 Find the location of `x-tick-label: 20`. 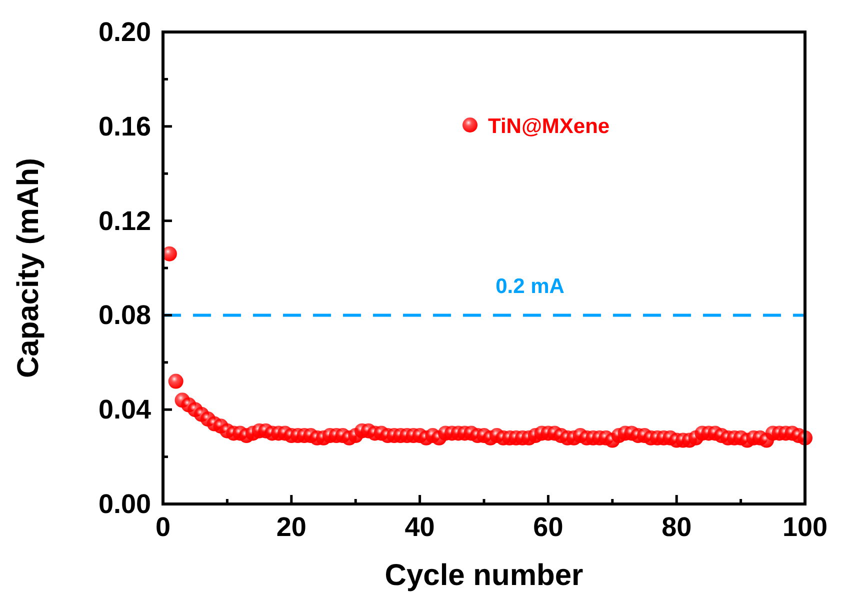

x-tick-label: 20 is located at coordinates (291, 527).